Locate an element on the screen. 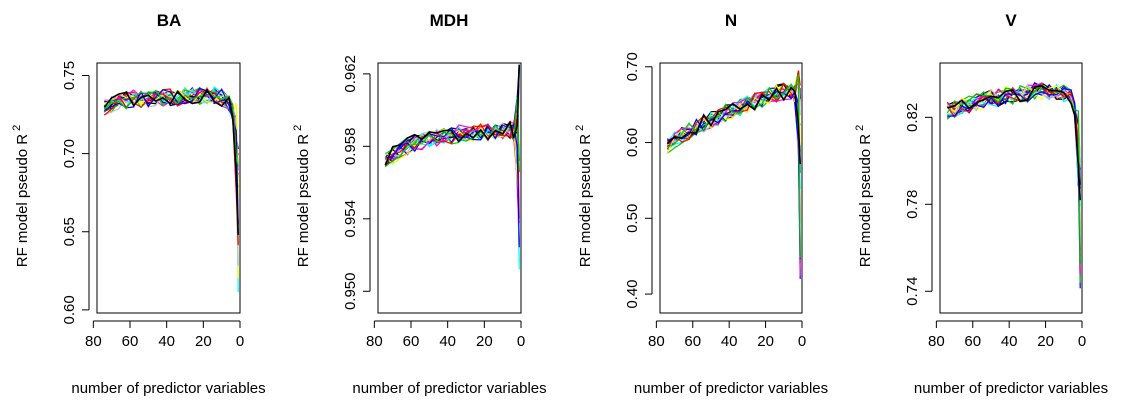 The image size is (1128, 410). panel-title: N is located at coordinates (731, 20).